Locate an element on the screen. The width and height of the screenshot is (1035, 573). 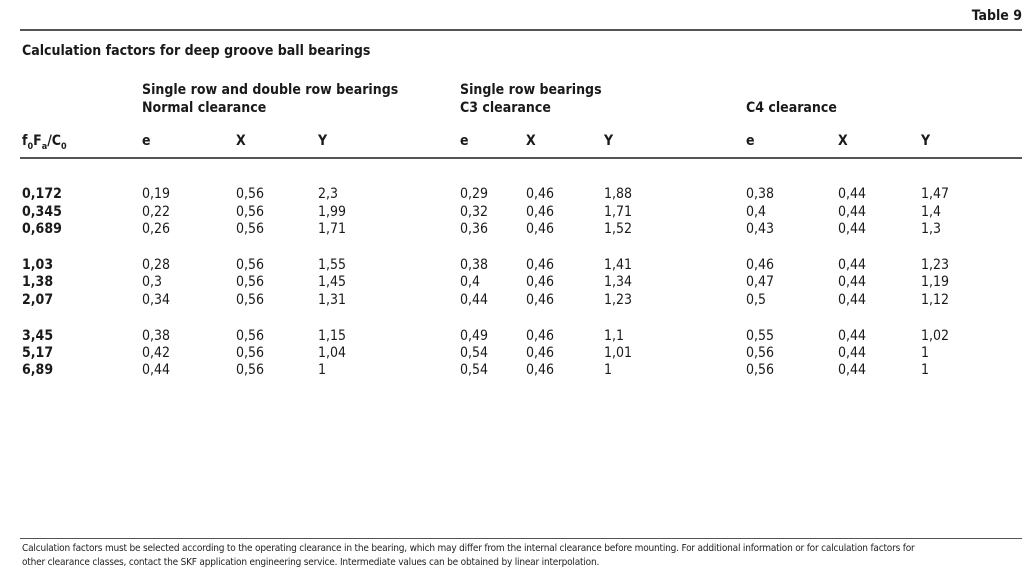
cell-y-normal: 1,55 is located at coordinates (332, 265).